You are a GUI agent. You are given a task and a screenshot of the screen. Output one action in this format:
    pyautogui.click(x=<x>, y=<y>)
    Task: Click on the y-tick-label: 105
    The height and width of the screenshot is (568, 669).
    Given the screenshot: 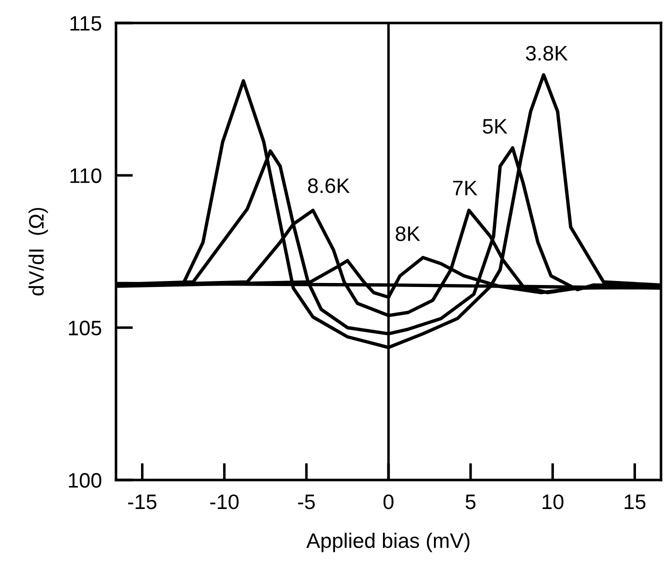 What is the action you would take?
    pyautogui.click(x=85, y=328)
    